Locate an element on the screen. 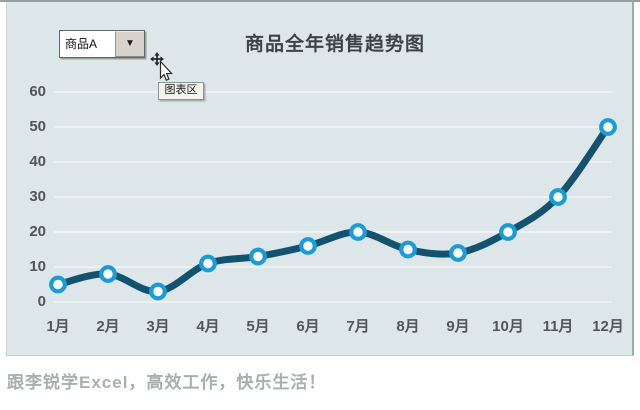  series-dropdown-value: 商品A is located at coordinates (81, 44).